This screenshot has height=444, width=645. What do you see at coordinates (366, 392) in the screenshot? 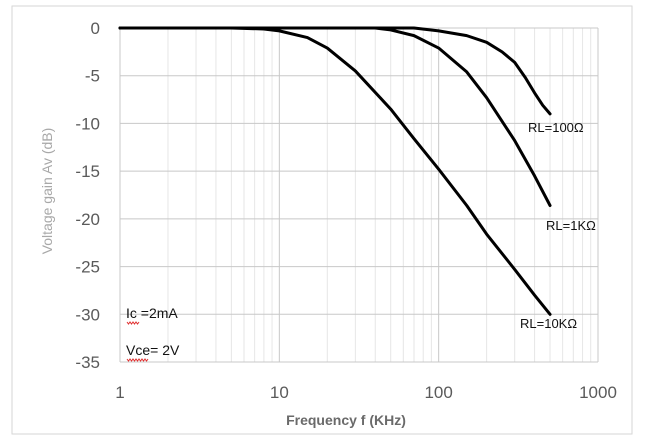
I see `x-tick-labels: 1 10 100 1000` at bounding box center [366, 392].